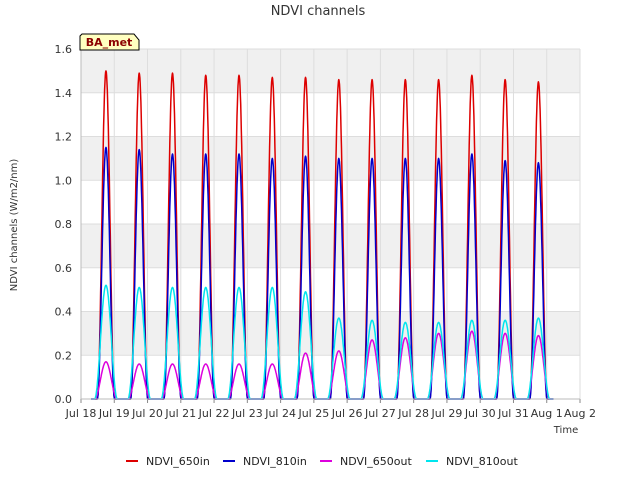  Describe the element at coordinates (247, 413) in the screenshot. I see `x-tick-label: Jul 23` at that location.